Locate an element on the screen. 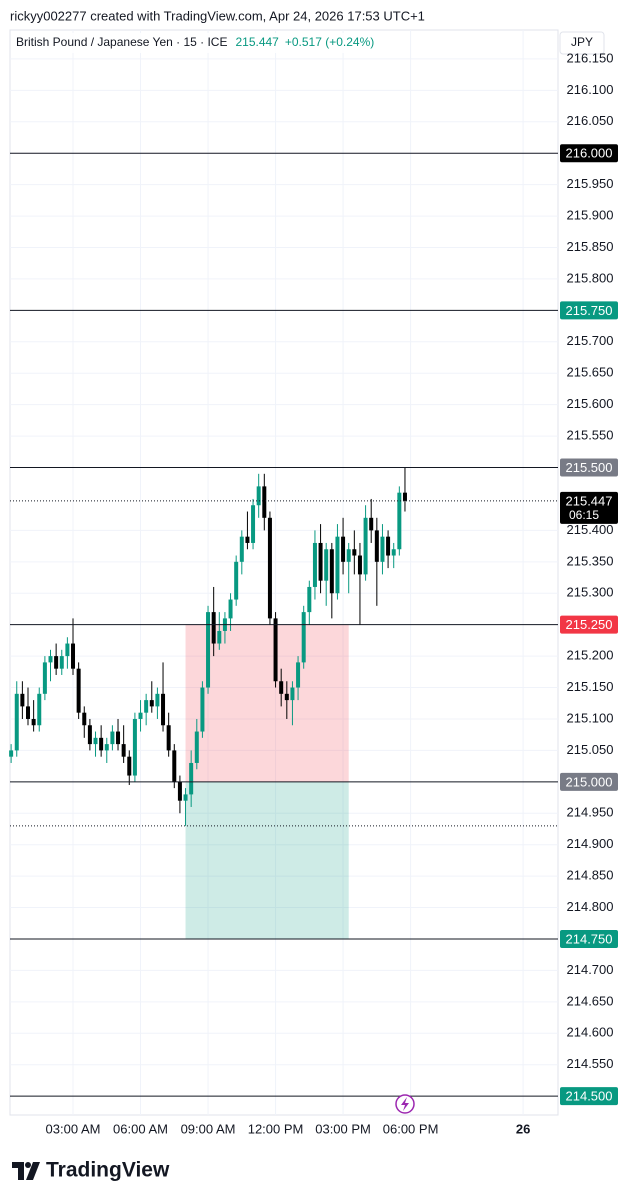  y-tick-label: 215.900 is located at coordinates (590, 215).